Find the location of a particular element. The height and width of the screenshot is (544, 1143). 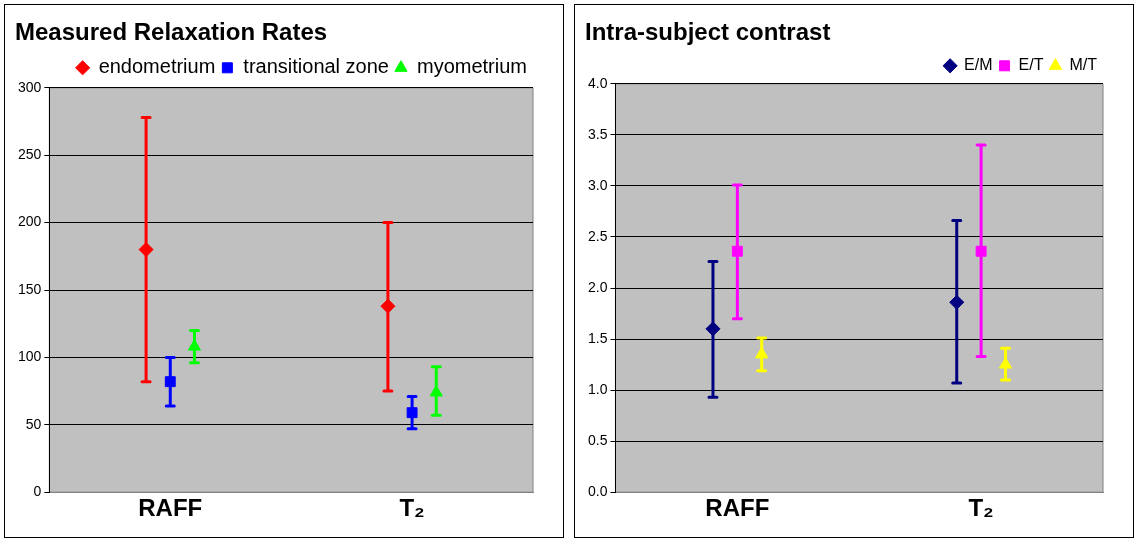

y-tick-label: 0.0 is located at coordinates (597, 491).